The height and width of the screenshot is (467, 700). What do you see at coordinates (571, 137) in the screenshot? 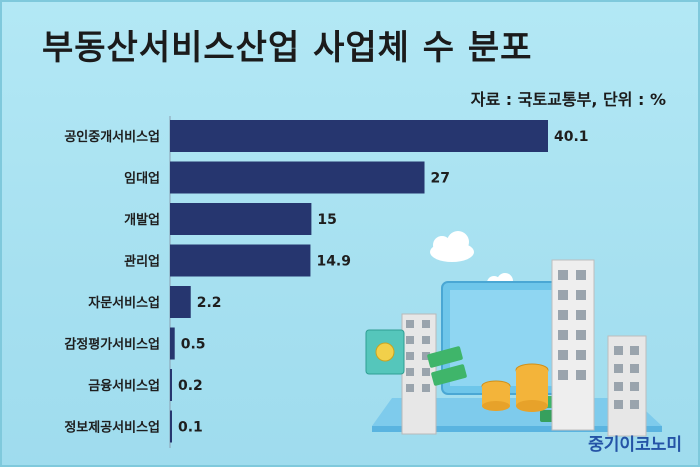
I see `data-label: 40.1` at bounding box center [571, 137].